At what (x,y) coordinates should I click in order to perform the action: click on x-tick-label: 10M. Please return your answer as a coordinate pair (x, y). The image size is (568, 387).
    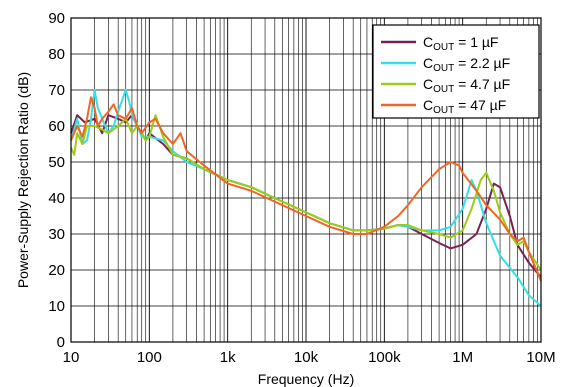
    Looking at the image, I should click on (540, 357).